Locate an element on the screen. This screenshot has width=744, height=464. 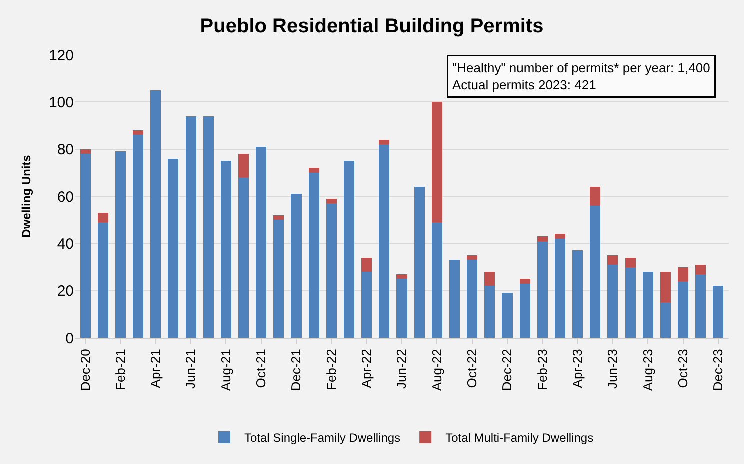
x-tick-label: Dec-21 is located at coordinates (296, 370).